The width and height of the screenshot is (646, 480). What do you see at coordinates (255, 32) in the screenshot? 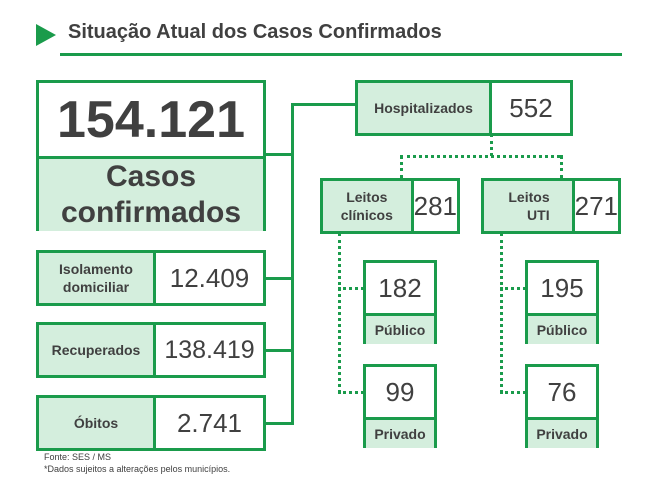
I see `page-title: Situação Atual dos Casos Confirmados` at bounding box center [255, 32].